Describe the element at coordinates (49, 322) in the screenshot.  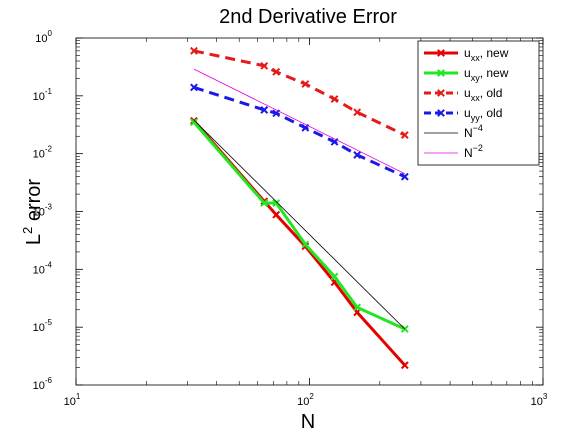
I see `y-tick-label-exp: -5` at that location.